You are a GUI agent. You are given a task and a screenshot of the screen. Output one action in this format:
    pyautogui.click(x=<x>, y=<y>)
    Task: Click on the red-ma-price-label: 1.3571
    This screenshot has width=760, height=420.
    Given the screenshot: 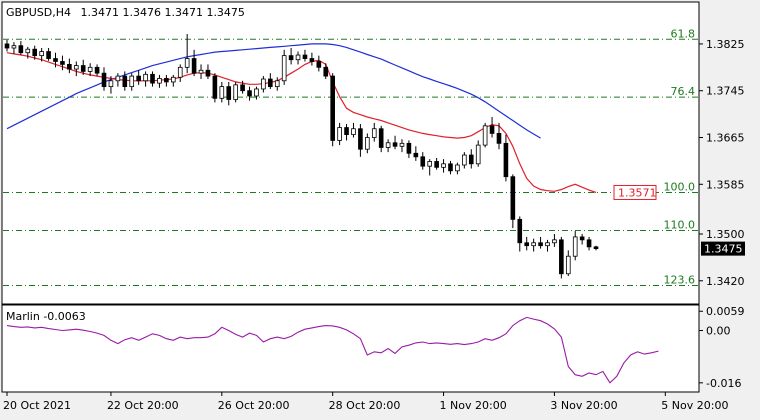 What is the action you would take?
    pyautogui.click(x=635, y=192)
    